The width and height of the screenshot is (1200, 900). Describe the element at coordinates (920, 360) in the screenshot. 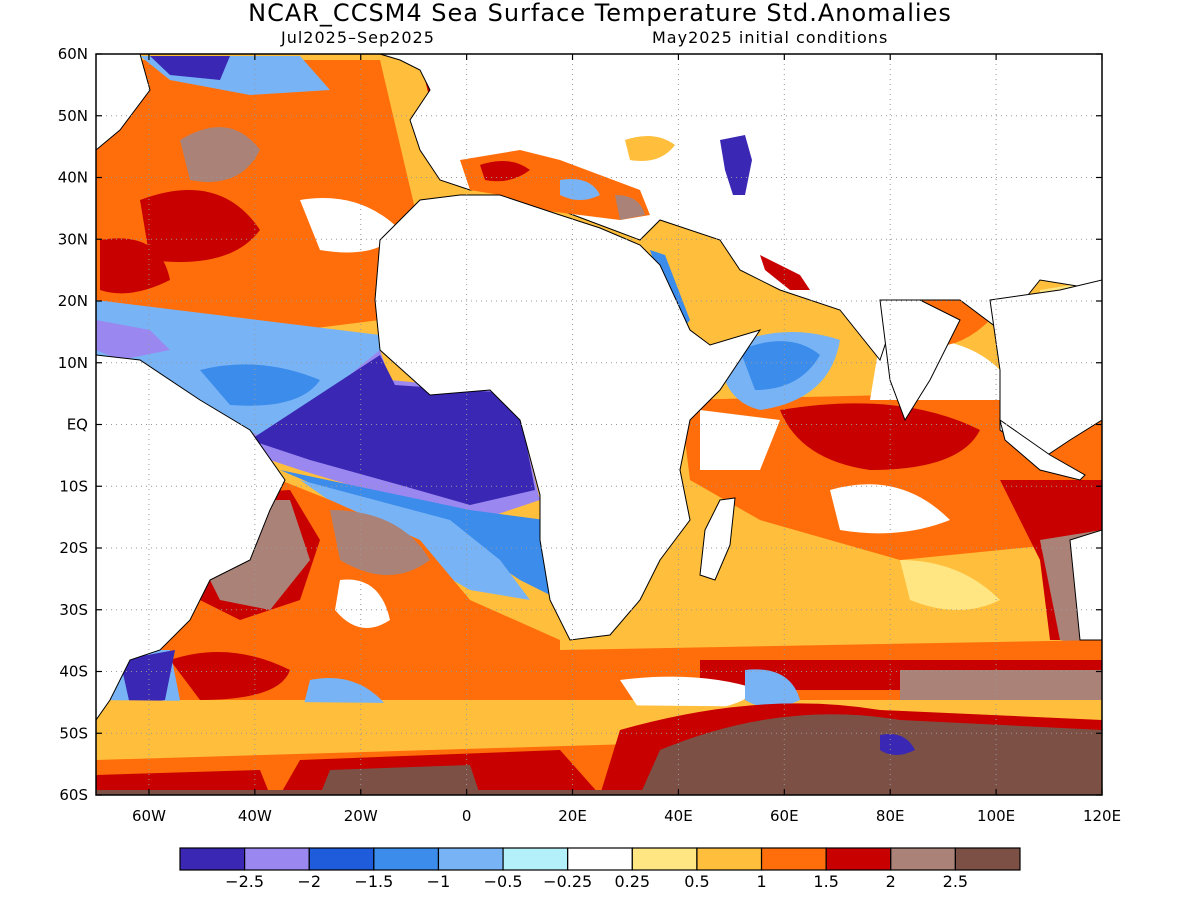

I see `landmass-india` at that location.